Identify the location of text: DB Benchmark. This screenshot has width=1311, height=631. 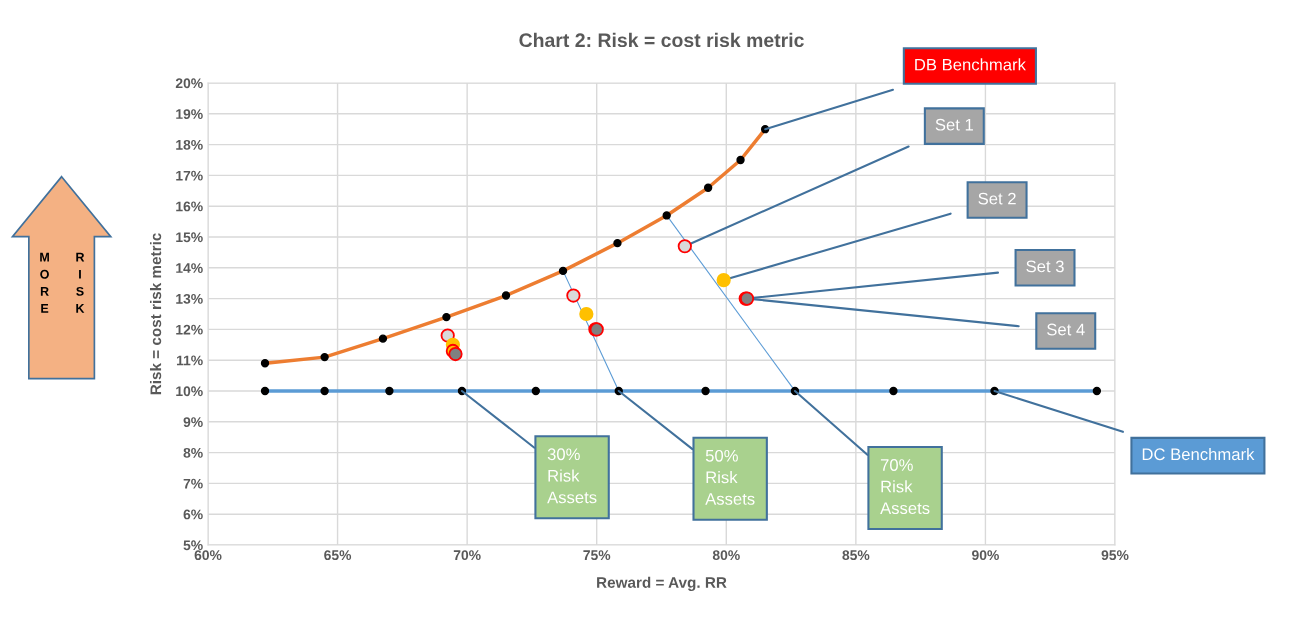
(970, 64).